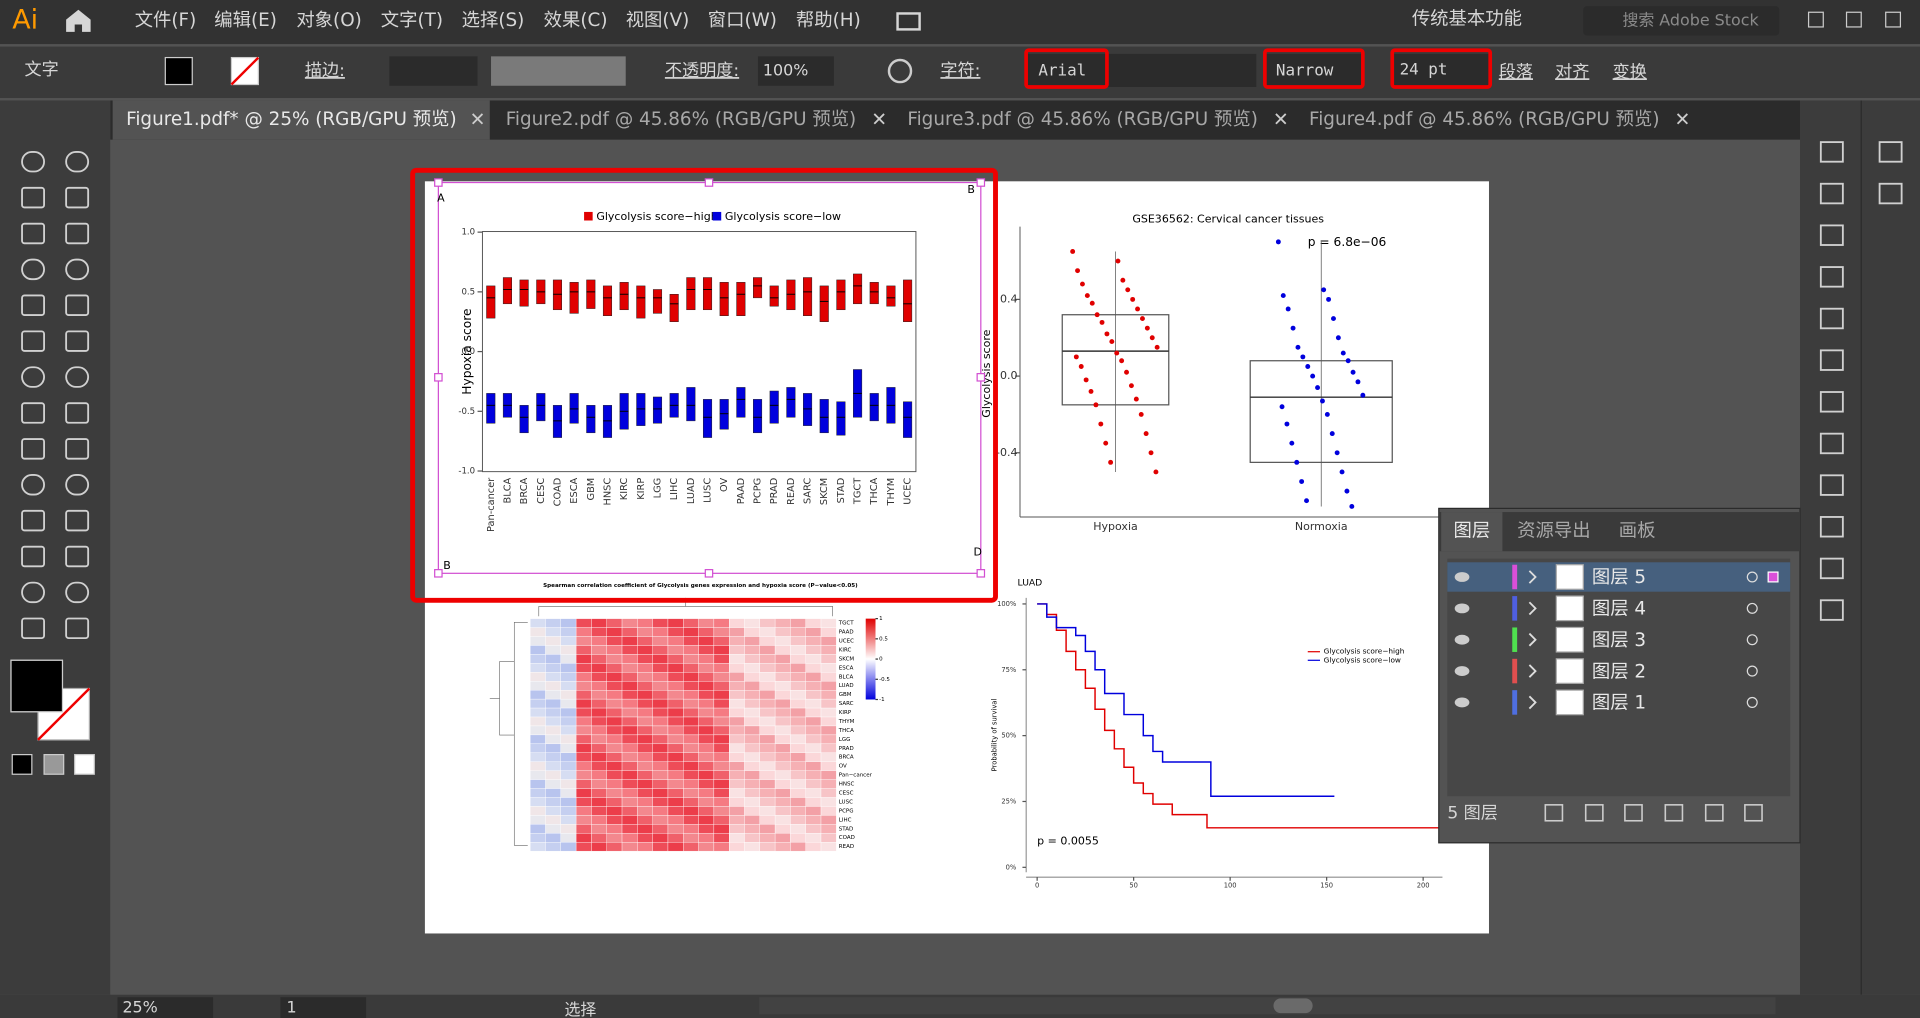  Describe the element at coordinates (78, 20) in the screenshot. I see `home-icon` at that location.